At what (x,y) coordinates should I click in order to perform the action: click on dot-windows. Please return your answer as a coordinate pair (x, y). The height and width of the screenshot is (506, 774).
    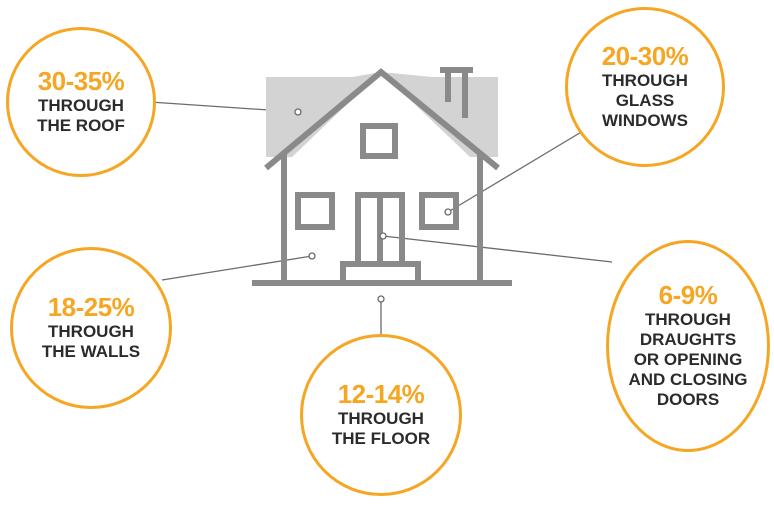
    Looking at the image, I should click on (448, 212).